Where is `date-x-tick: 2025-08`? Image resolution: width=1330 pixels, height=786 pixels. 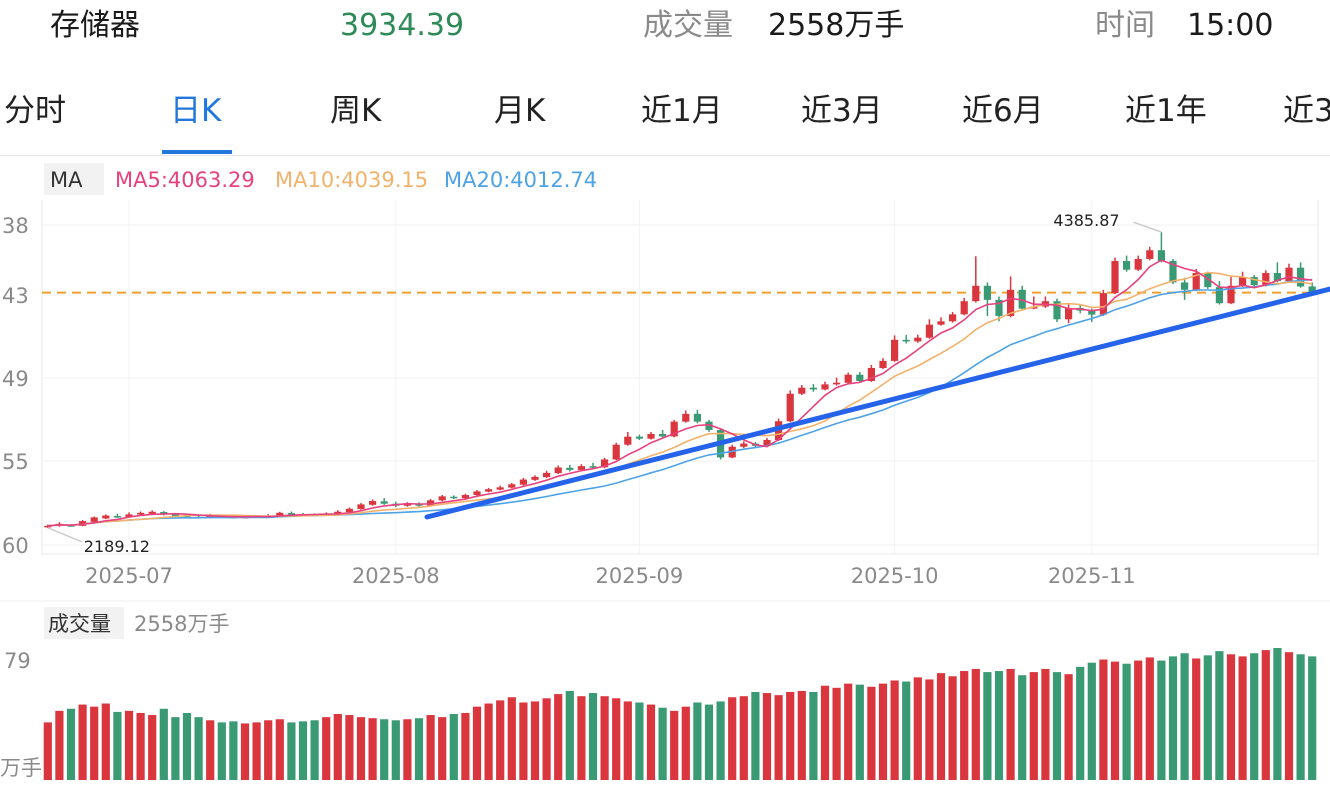
date-x-tick: 2025-08 is located at coordinates (396, 576).